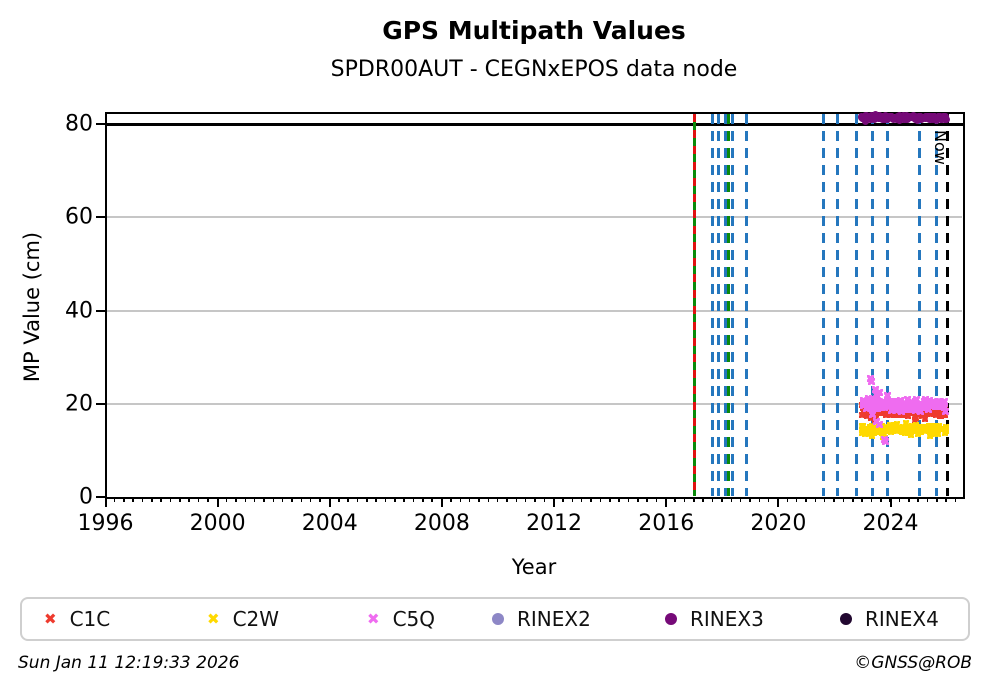 This screenshot has width=992, height=699. What do you see at coordinates (129, 663) in the screenshot?
I see `timestamp: Sun Jan 11 12:19:33 2026` at bounding box center [129, 663].